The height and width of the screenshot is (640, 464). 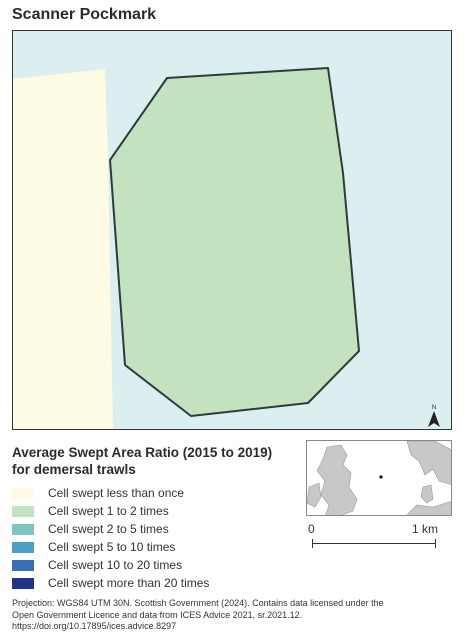 What do you see at coordinates (142, 452) in the screenshot?
I see `legend-title-line1: Average Swept Area Ratio (2015 to 2019)` at bounding box center [142, 452].